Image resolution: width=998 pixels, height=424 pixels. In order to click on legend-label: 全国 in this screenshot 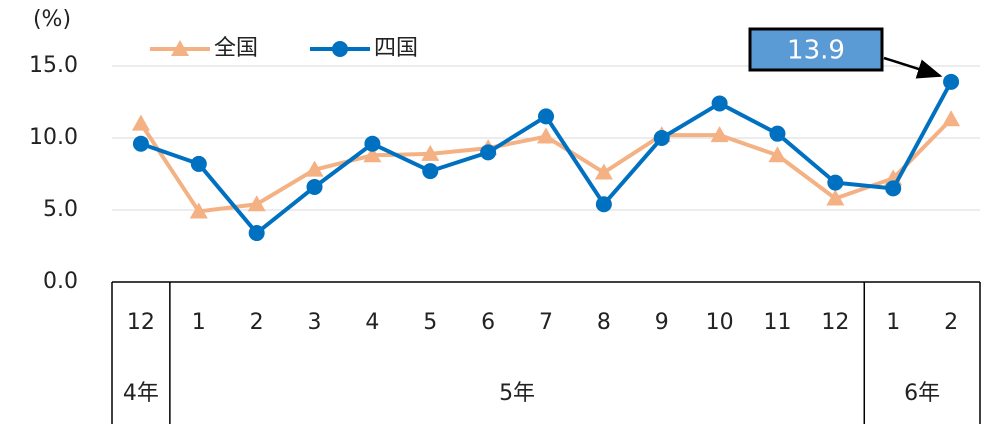, I will do `click(236, 48)`.